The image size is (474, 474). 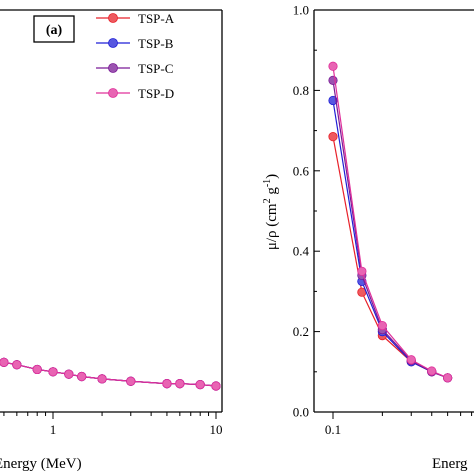 I want to click on right-y-tick-label-0-6: 0.6, so click(x=301, y=170).